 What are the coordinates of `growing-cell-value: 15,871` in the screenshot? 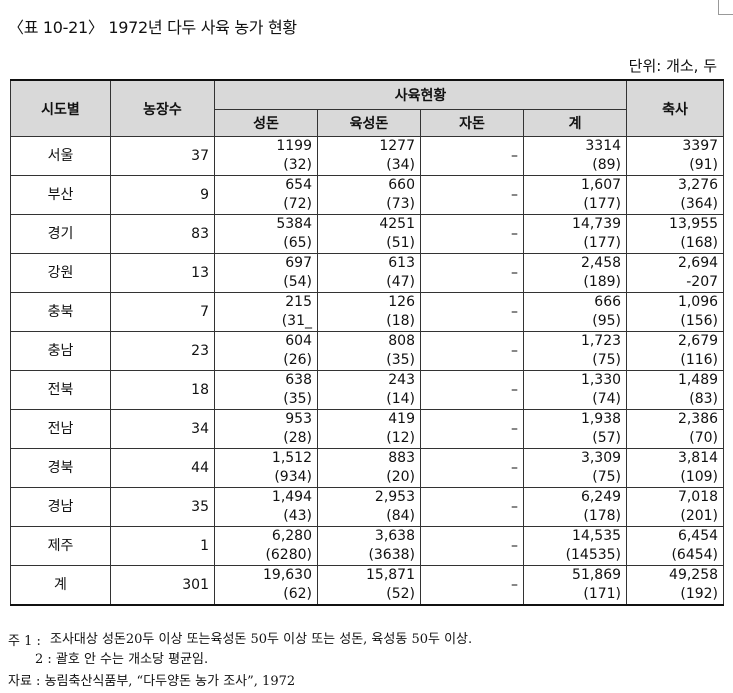 It's located at (390, 575).